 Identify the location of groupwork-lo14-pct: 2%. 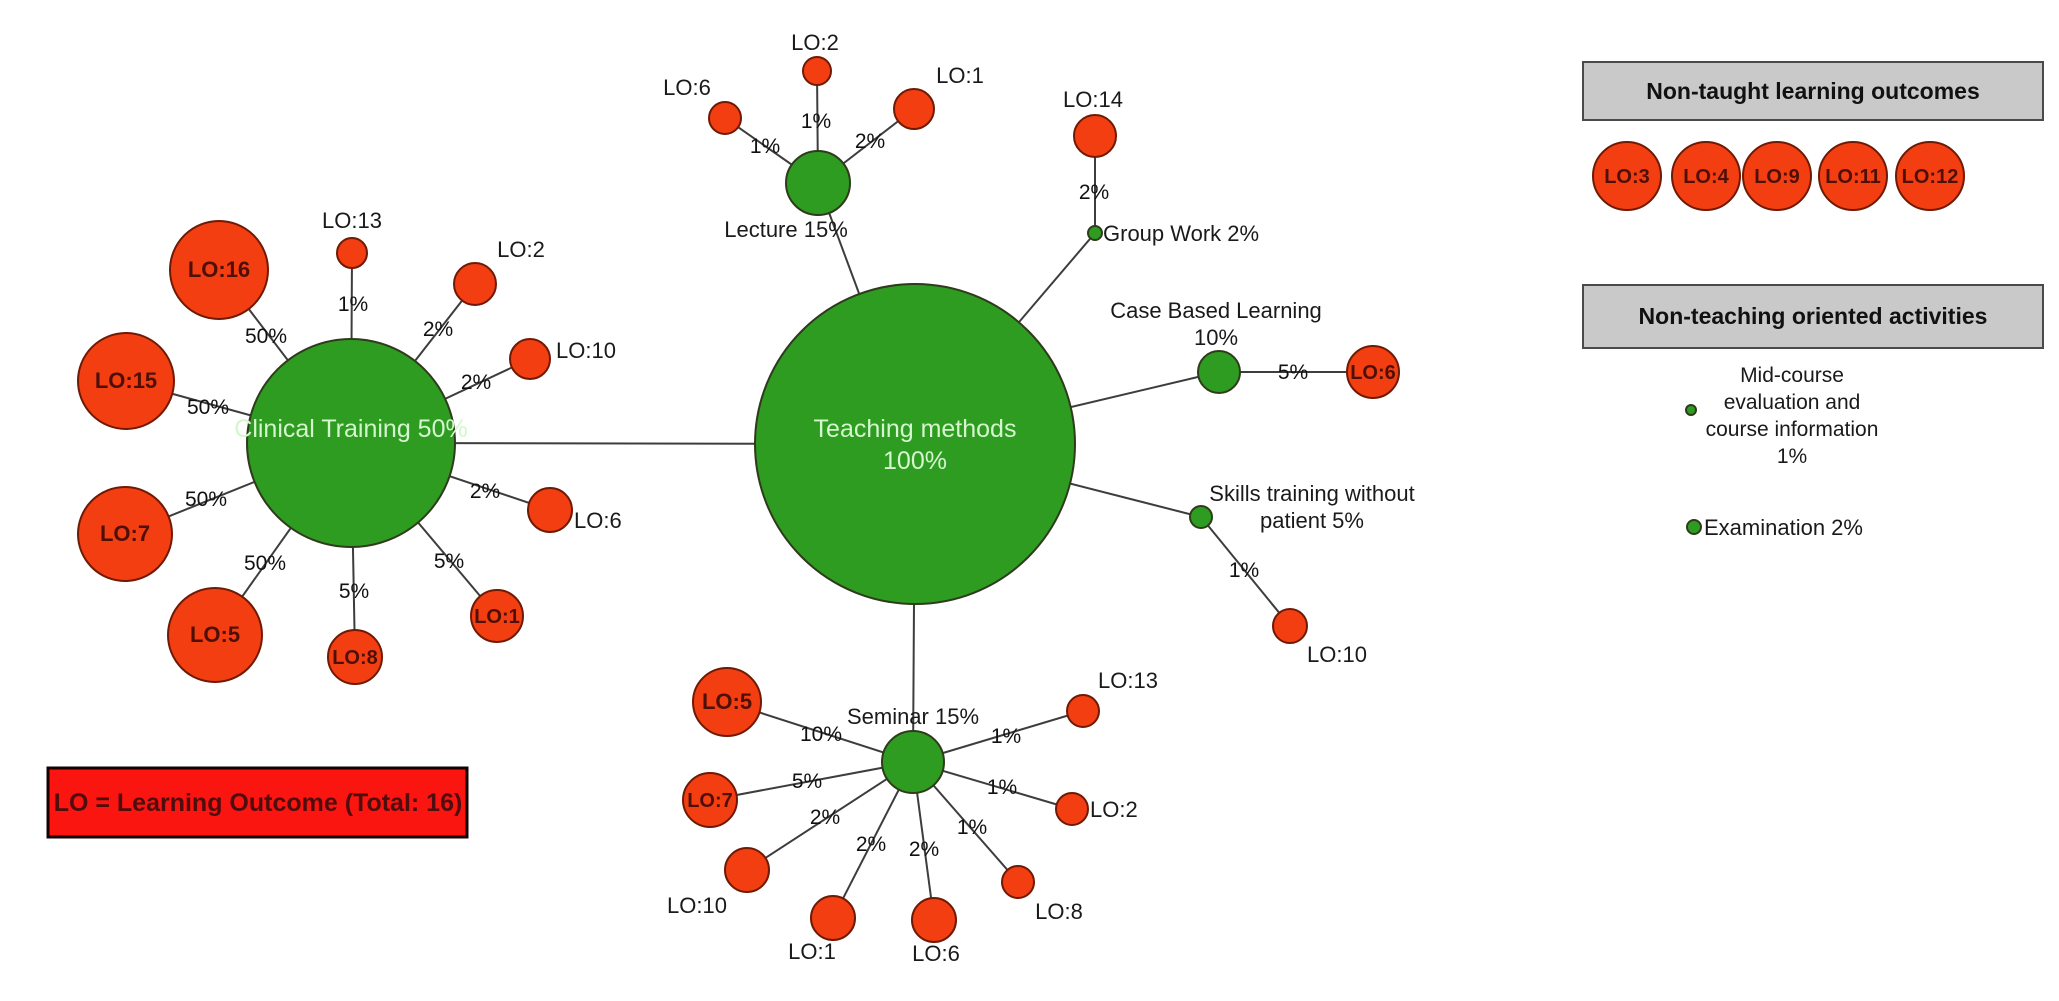
(1094, 192).